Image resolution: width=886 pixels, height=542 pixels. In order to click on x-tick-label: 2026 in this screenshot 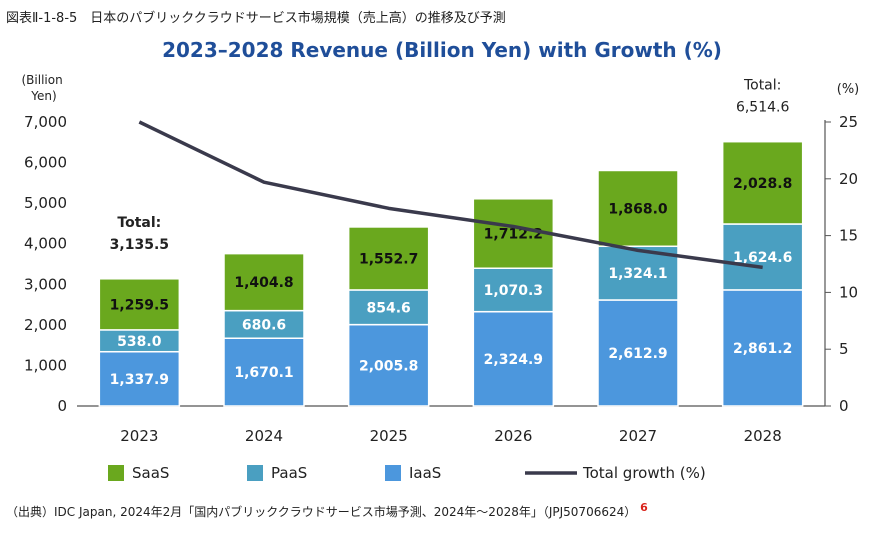, I will do `click(513, 436)`.